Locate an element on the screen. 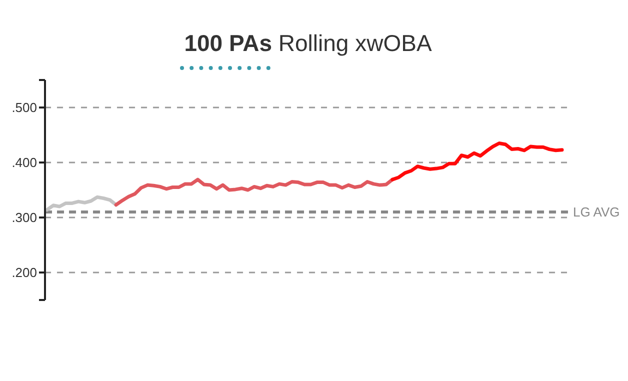 Image resolution: width=628 pixels, height=381 pixels. y-tick-label: .400 is located at coordinates (24, 162).